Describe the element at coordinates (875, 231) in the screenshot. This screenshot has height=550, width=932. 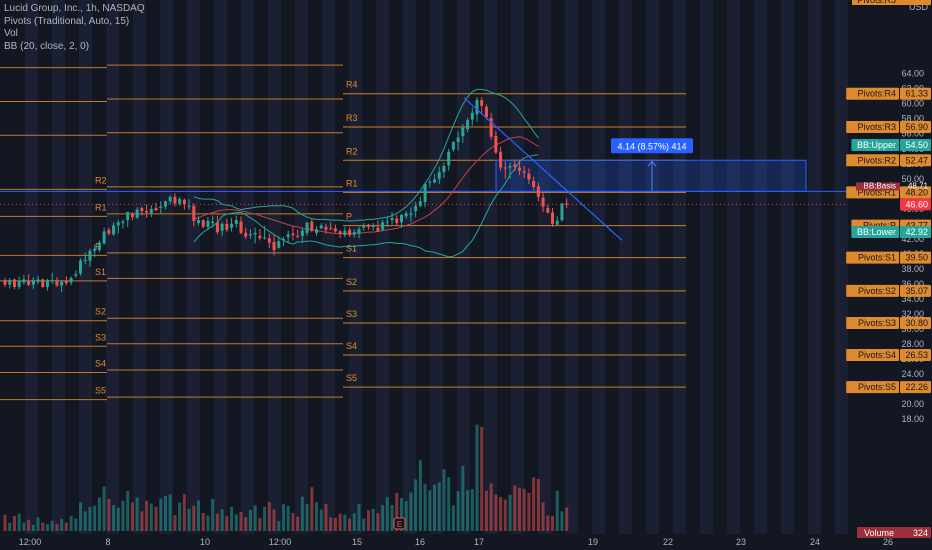
I see `bb-tag-box` at that location.